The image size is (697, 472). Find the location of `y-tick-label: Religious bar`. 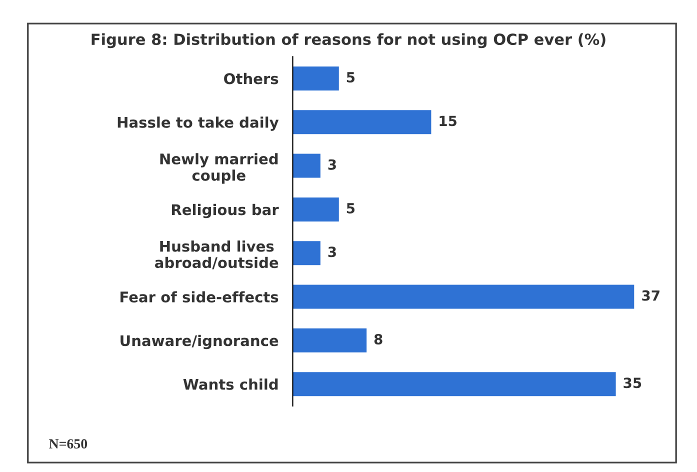

y-tick-label: Religious bar is located at coordinates (225, 211).